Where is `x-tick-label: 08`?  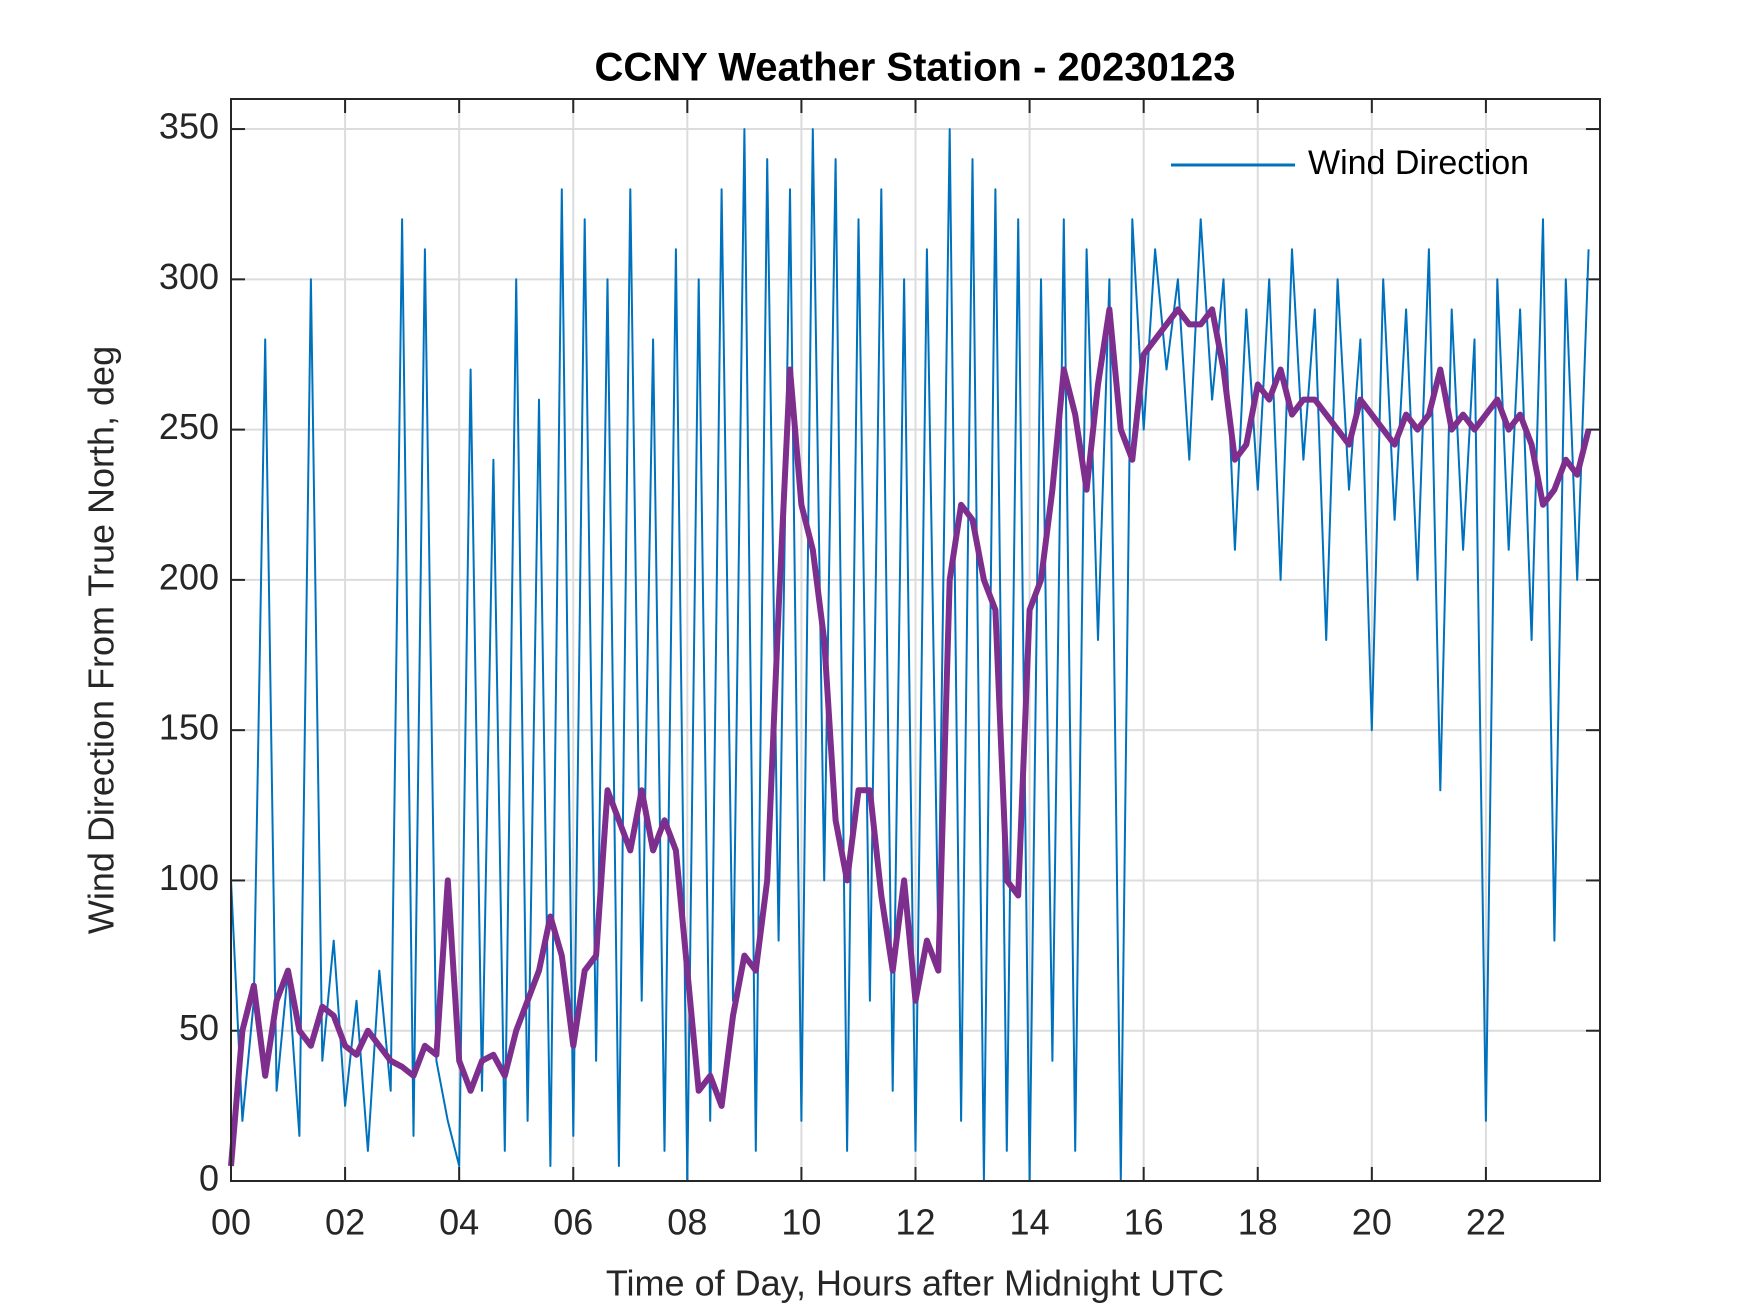 x-tick-label: 08 is located at coordinates (687, 1222).